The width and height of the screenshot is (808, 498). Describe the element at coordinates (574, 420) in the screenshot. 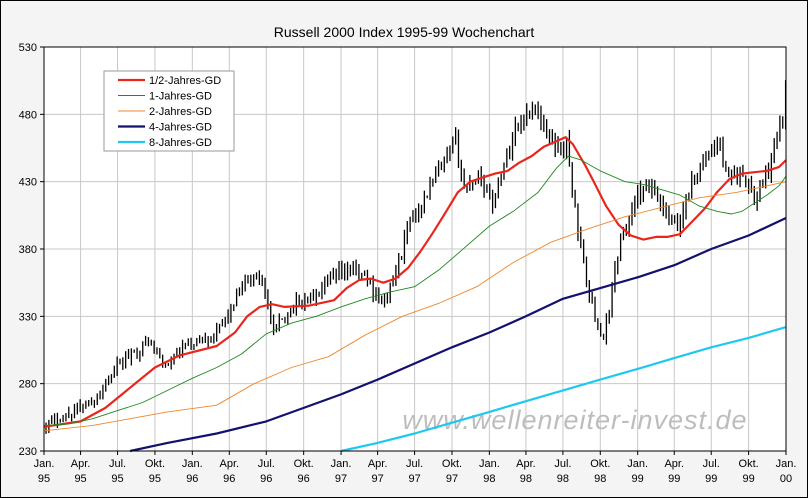

I see `watermark: www.wellenreiter-invest.de` at that location.